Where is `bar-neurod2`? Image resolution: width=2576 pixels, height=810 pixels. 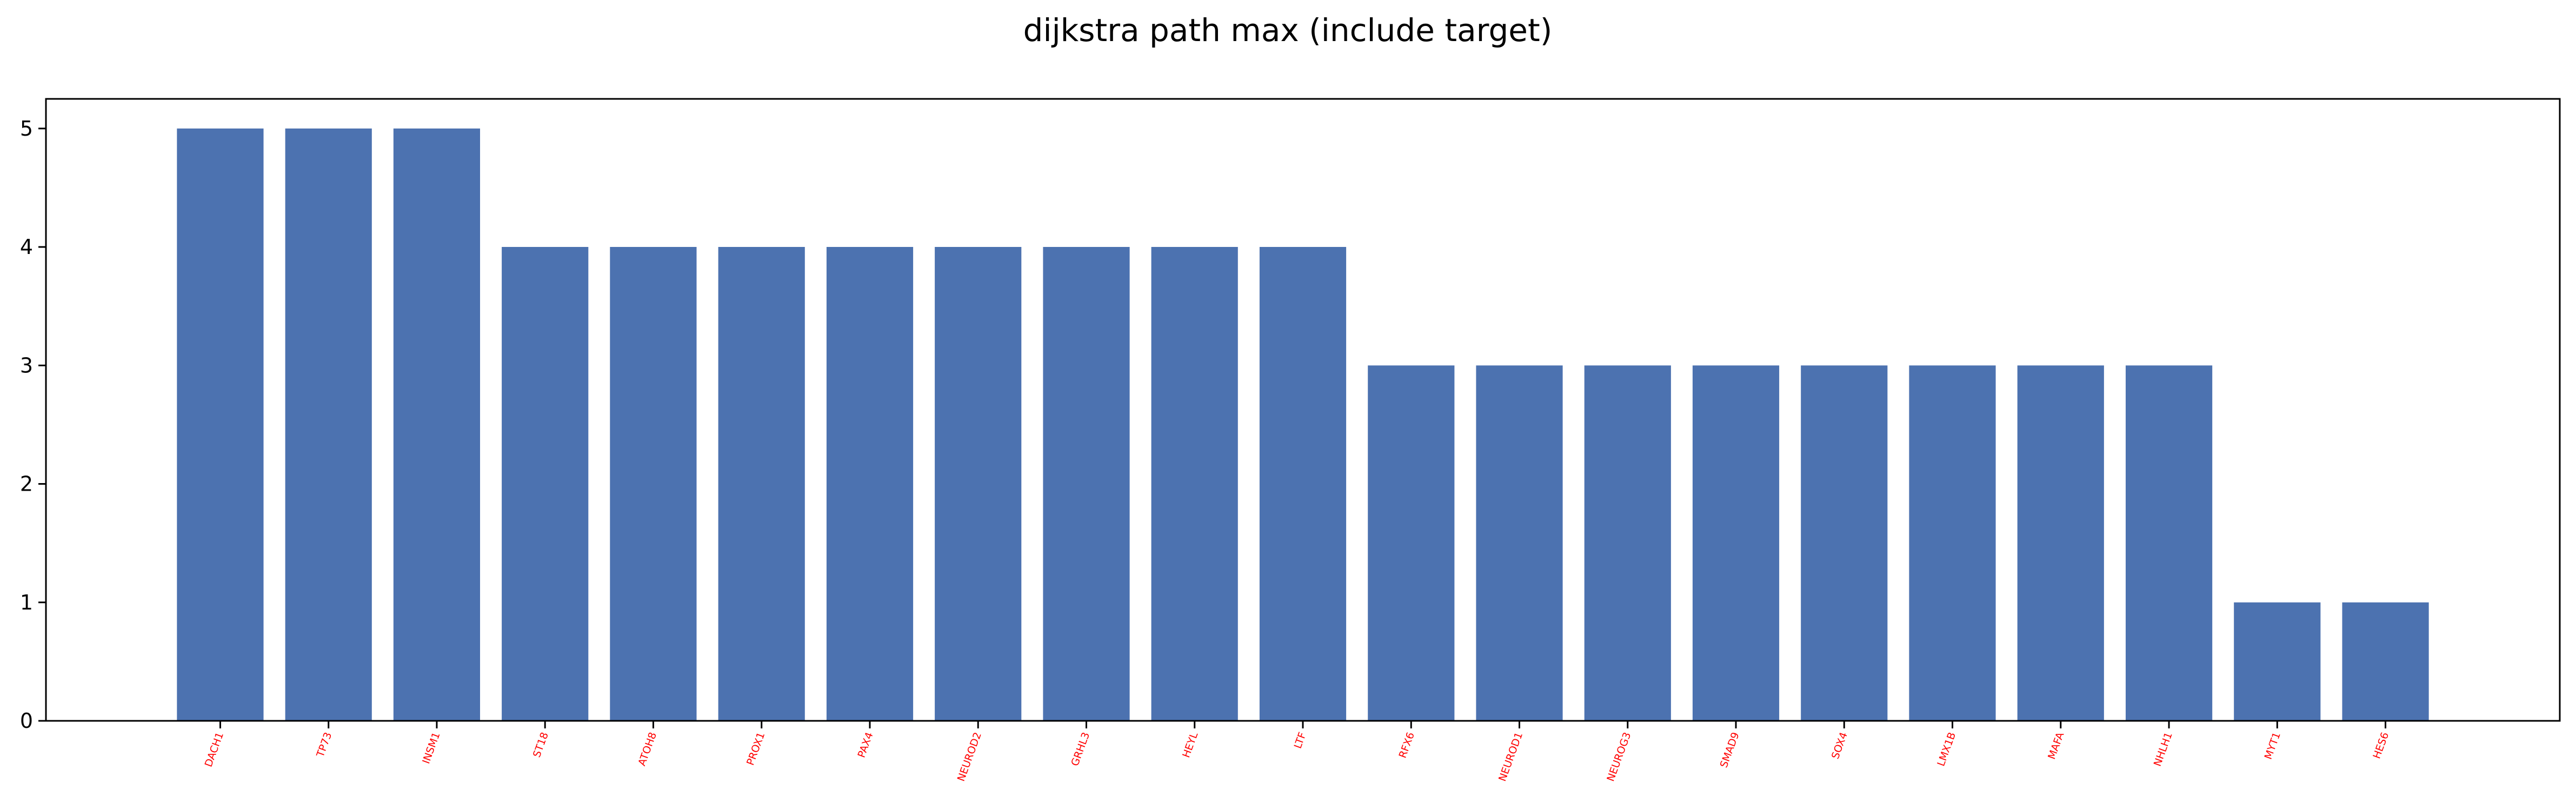 bar-neurod2 is located at coordinates (978, 484).